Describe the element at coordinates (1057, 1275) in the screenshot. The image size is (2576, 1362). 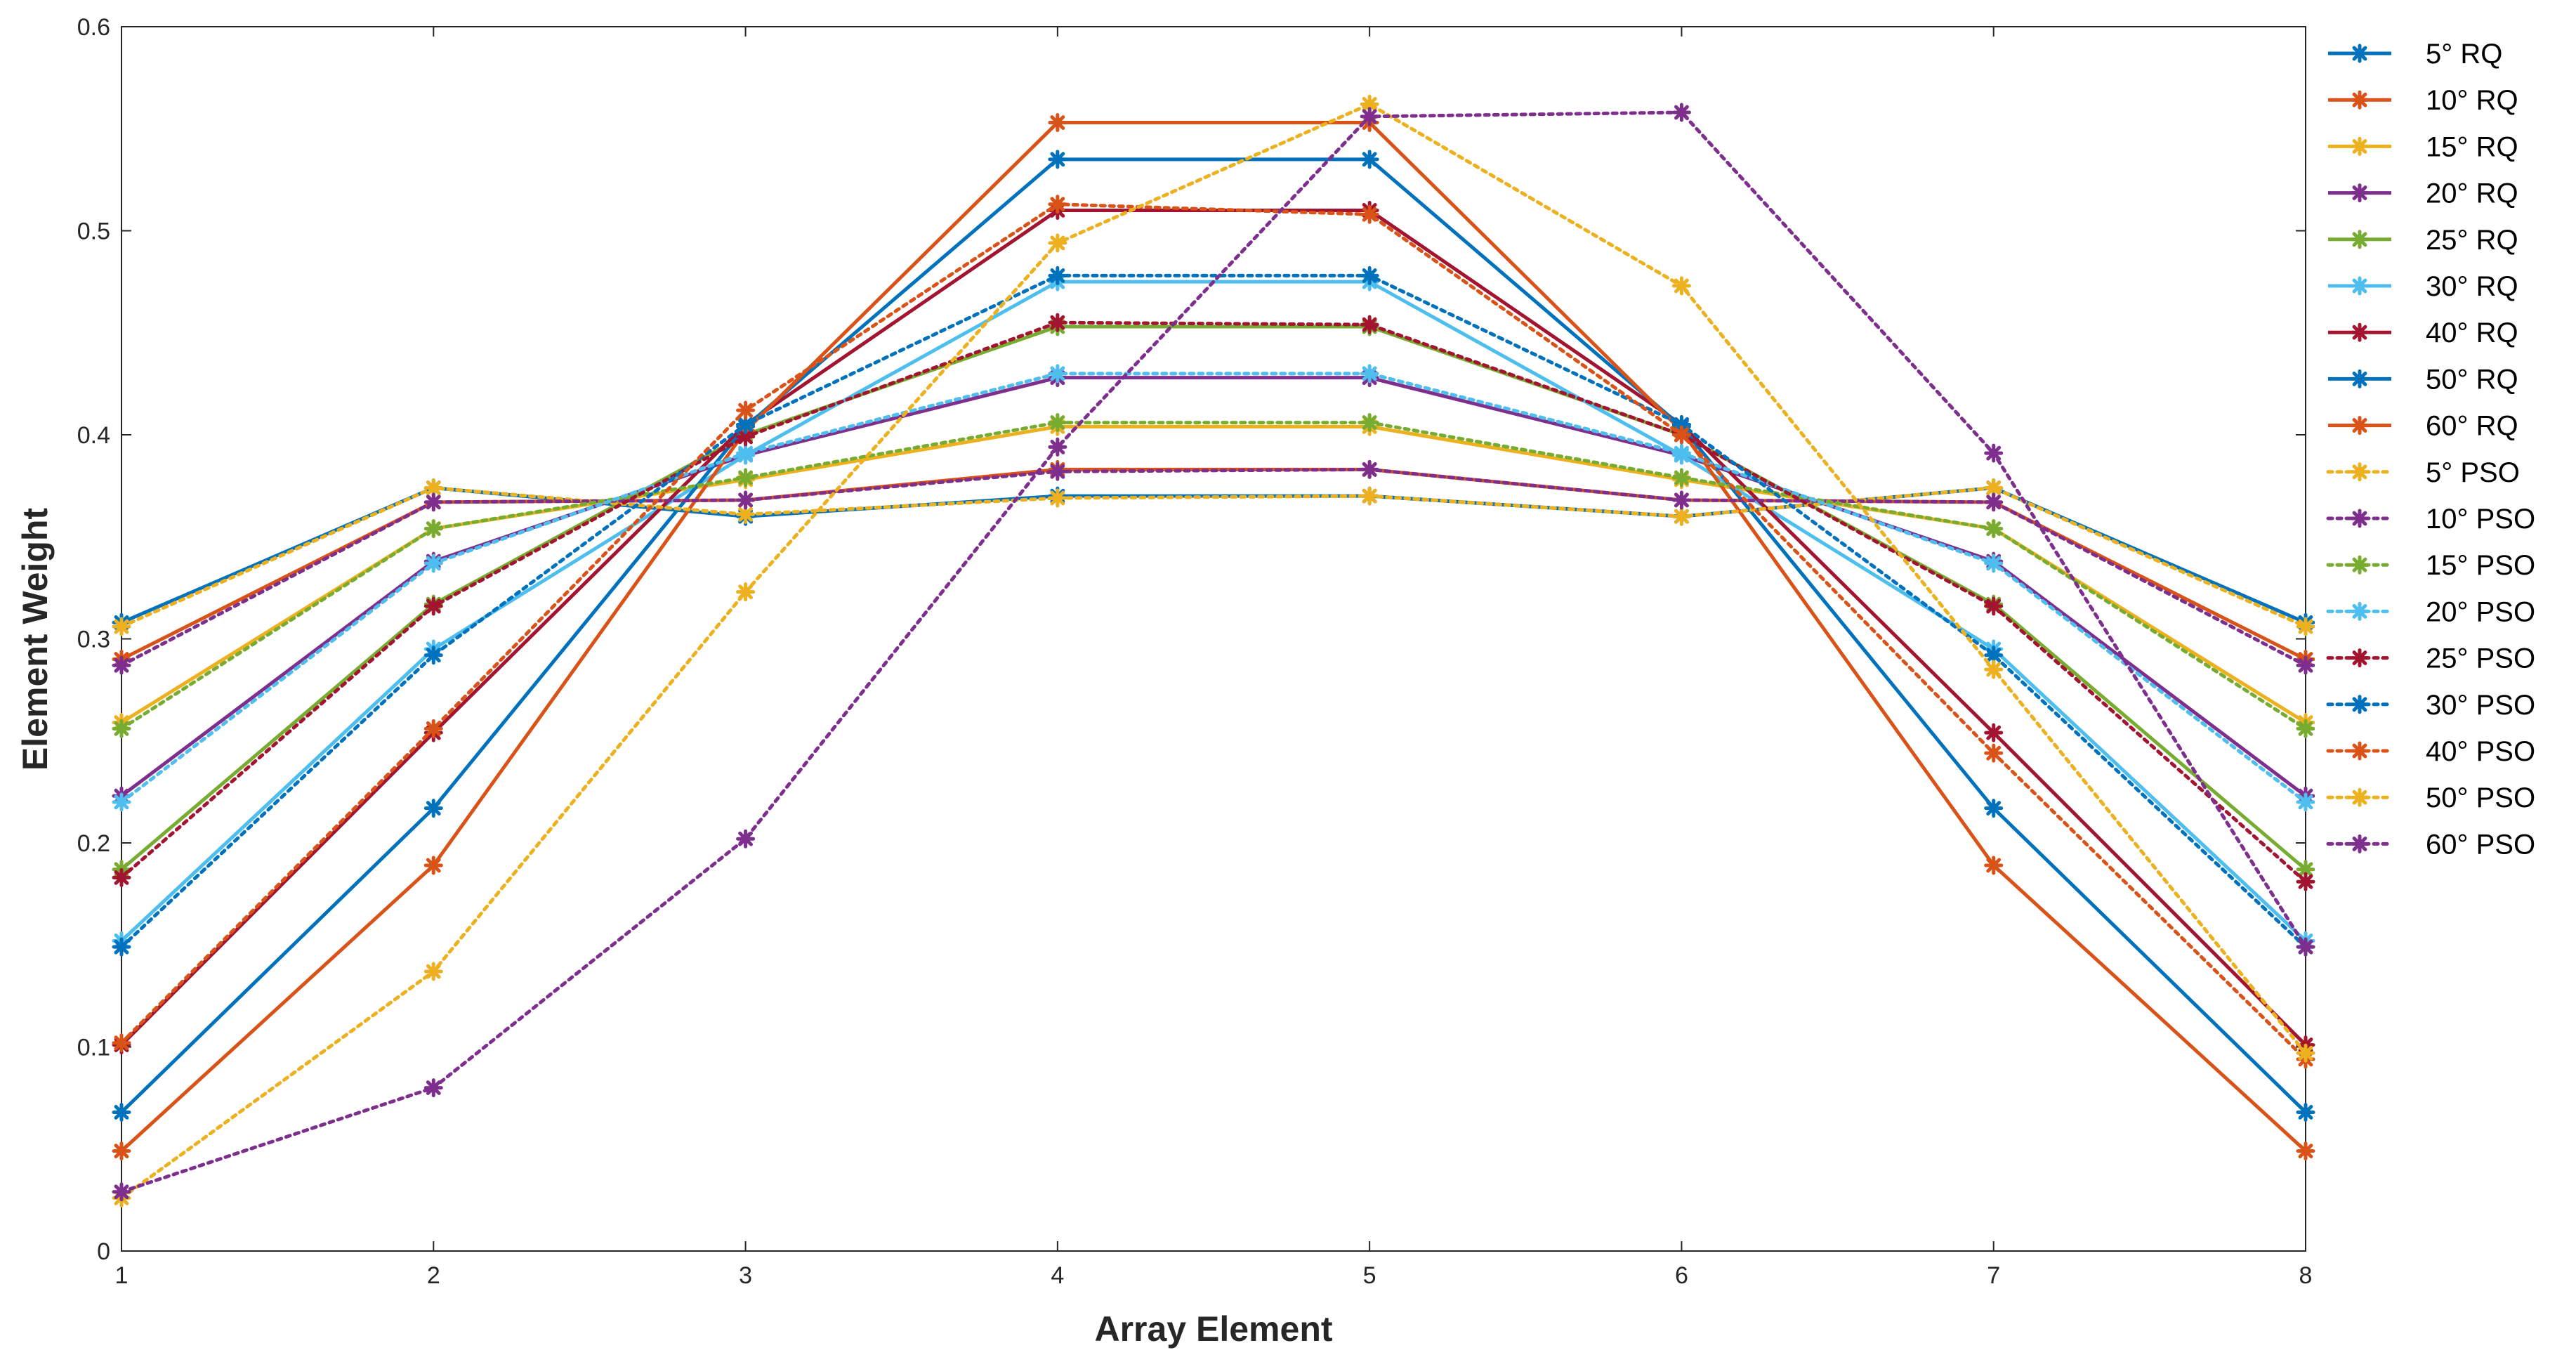
I see `x-tick-label: 4` at that location.